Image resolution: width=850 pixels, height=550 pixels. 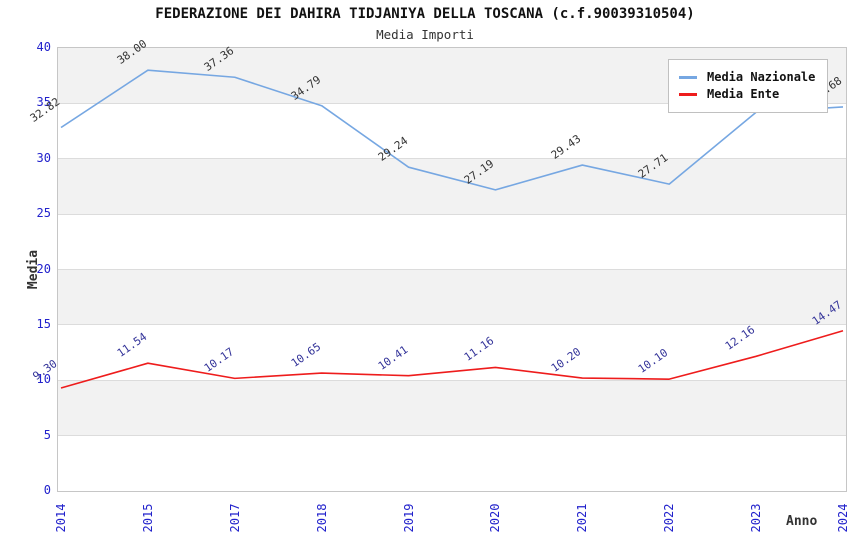 What do you see at coordinates (408, 518) in the screenshot?
I see `x-tick-label: 2019` at bounding box center [408, 518].